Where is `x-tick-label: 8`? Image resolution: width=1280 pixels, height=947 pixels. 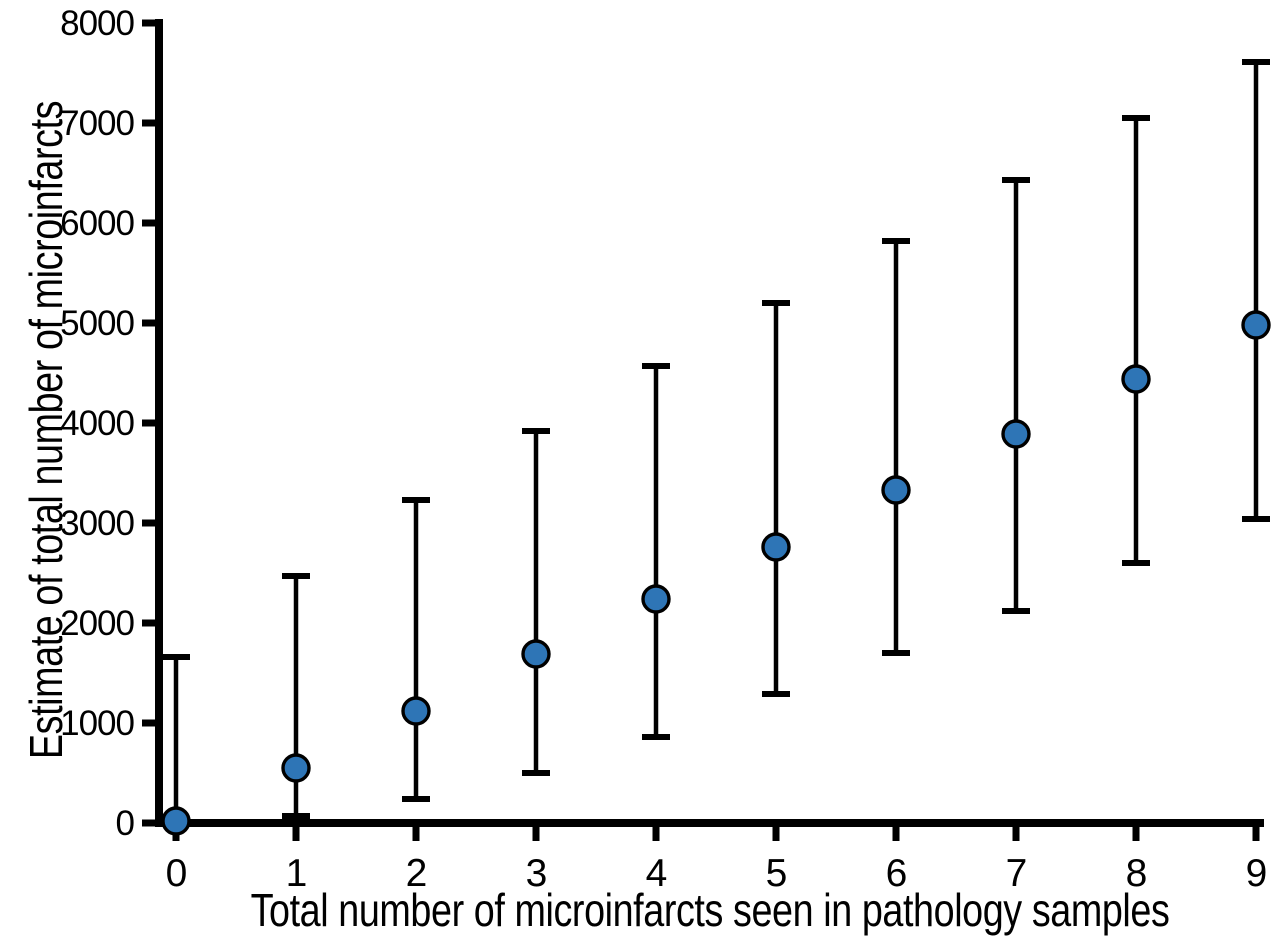
x-tick-label: 8 is located at coordinates (1136, 873).